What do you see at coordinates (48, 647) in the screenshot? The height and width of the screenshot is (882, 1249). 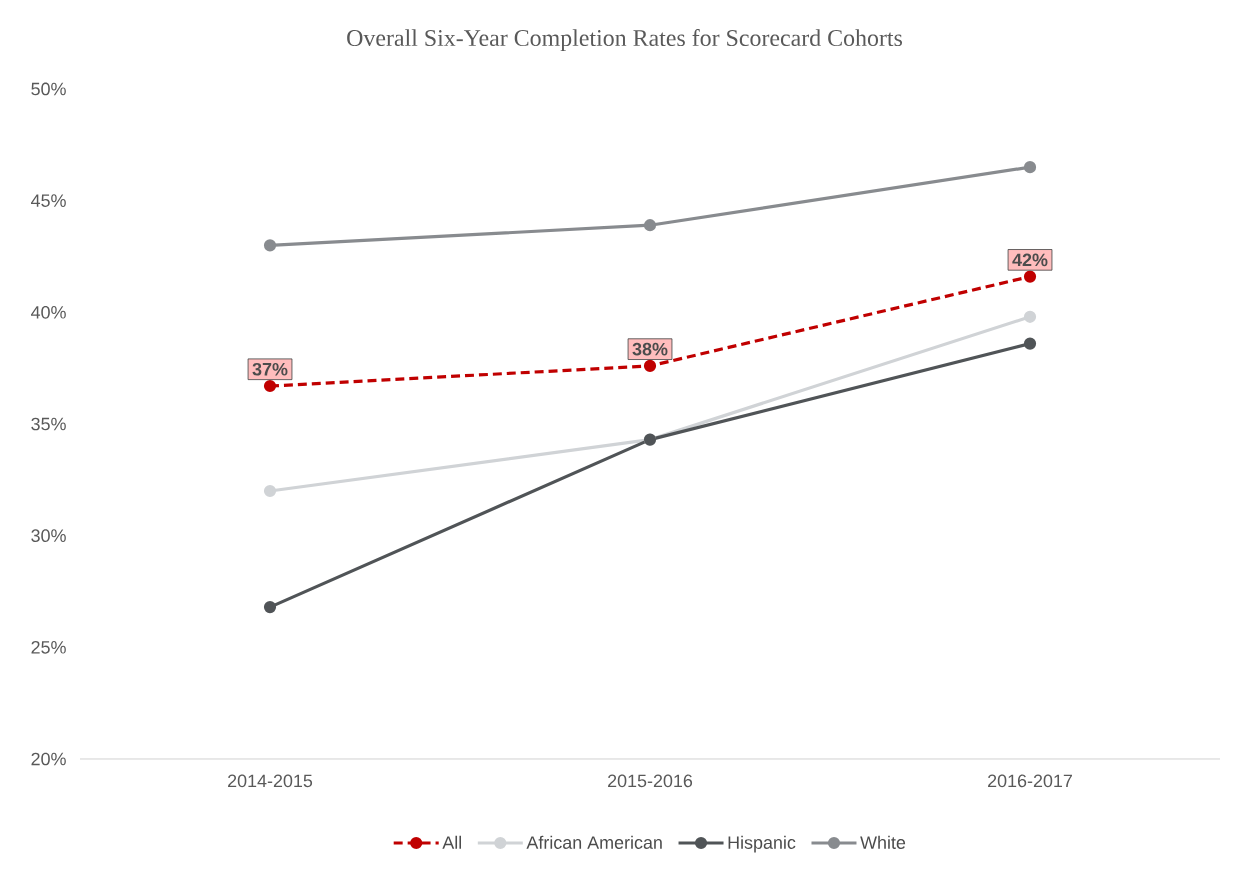 I see `y-tick-label: 25%` at bounding box center [48, 647].